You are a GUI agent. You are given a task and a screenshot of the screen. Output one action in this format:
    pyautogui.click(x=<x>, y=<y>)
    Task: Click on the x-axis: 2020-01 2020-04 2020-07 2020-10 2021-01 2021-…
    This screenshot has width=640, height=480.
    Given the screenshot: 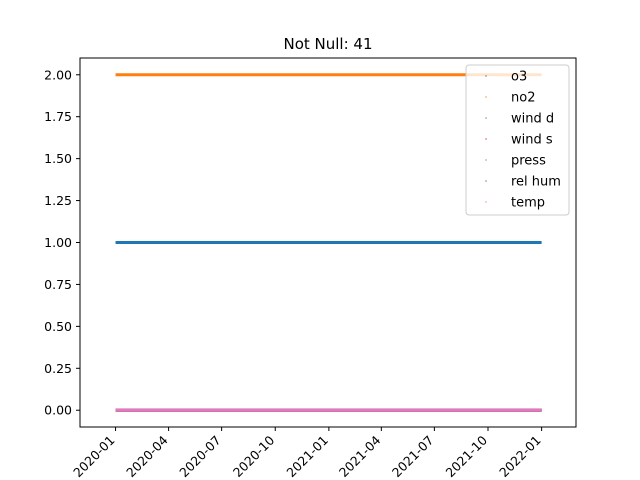 What is the action you would take?
    pyautogui.click(x=307, y=453)
    